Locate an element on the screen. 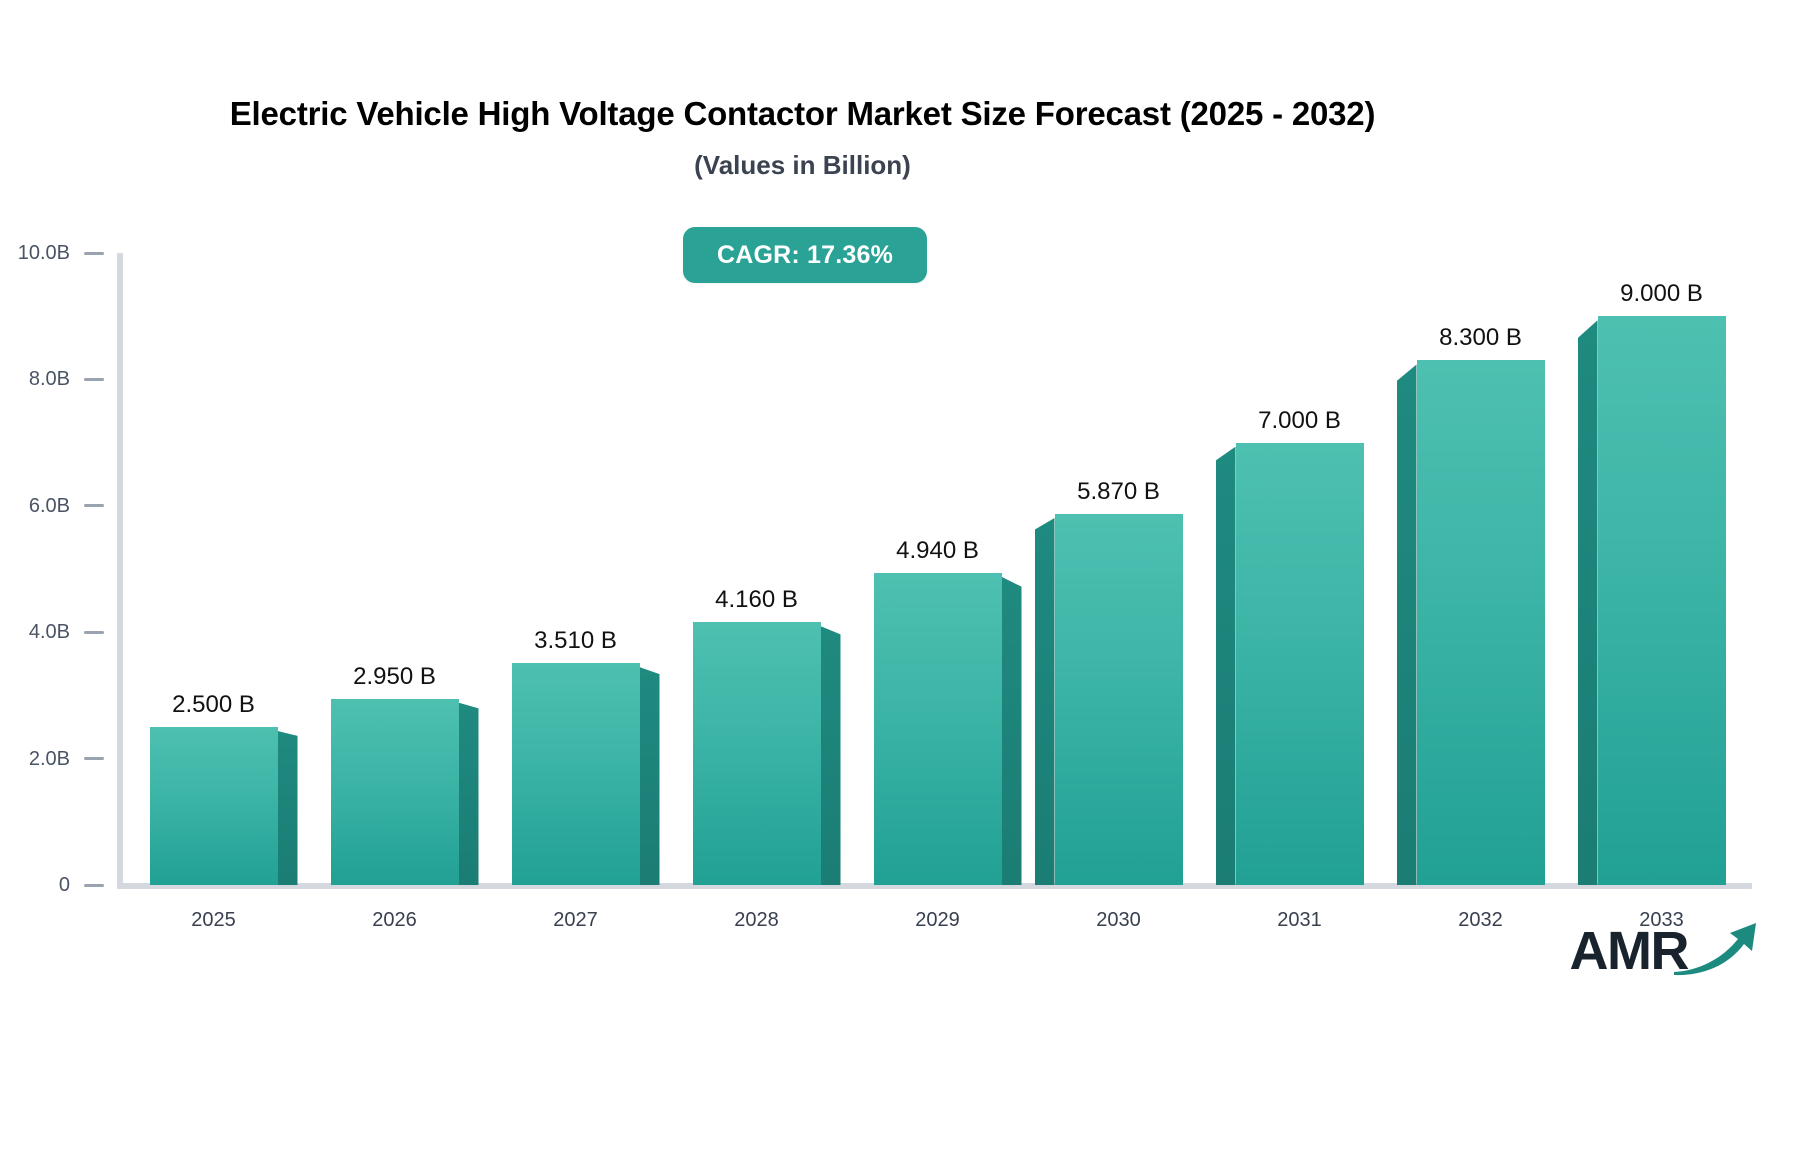  bar-group: 3.510 B 2027 is located at coordinates (585, 779).